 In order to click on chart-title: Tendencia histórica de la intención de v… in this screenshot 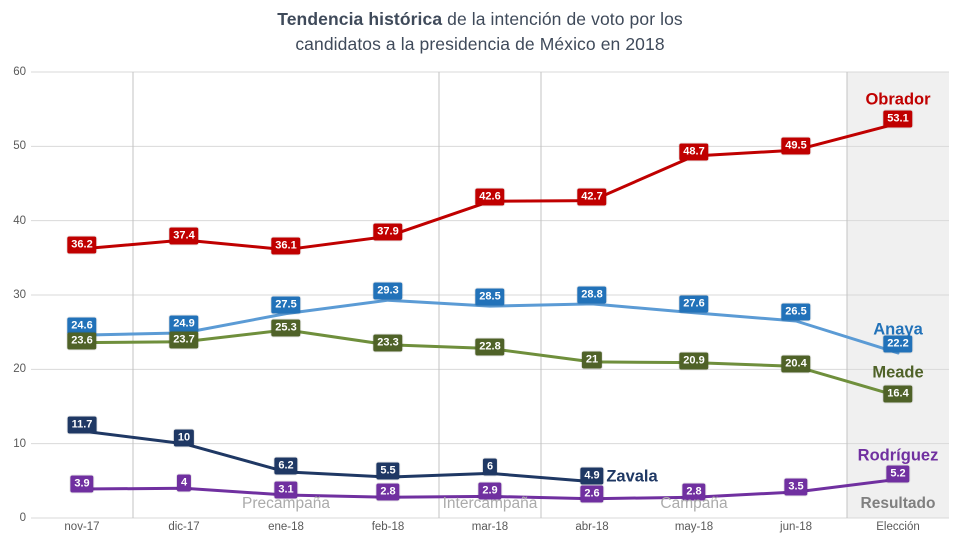, I will do `click(480, 32)`.